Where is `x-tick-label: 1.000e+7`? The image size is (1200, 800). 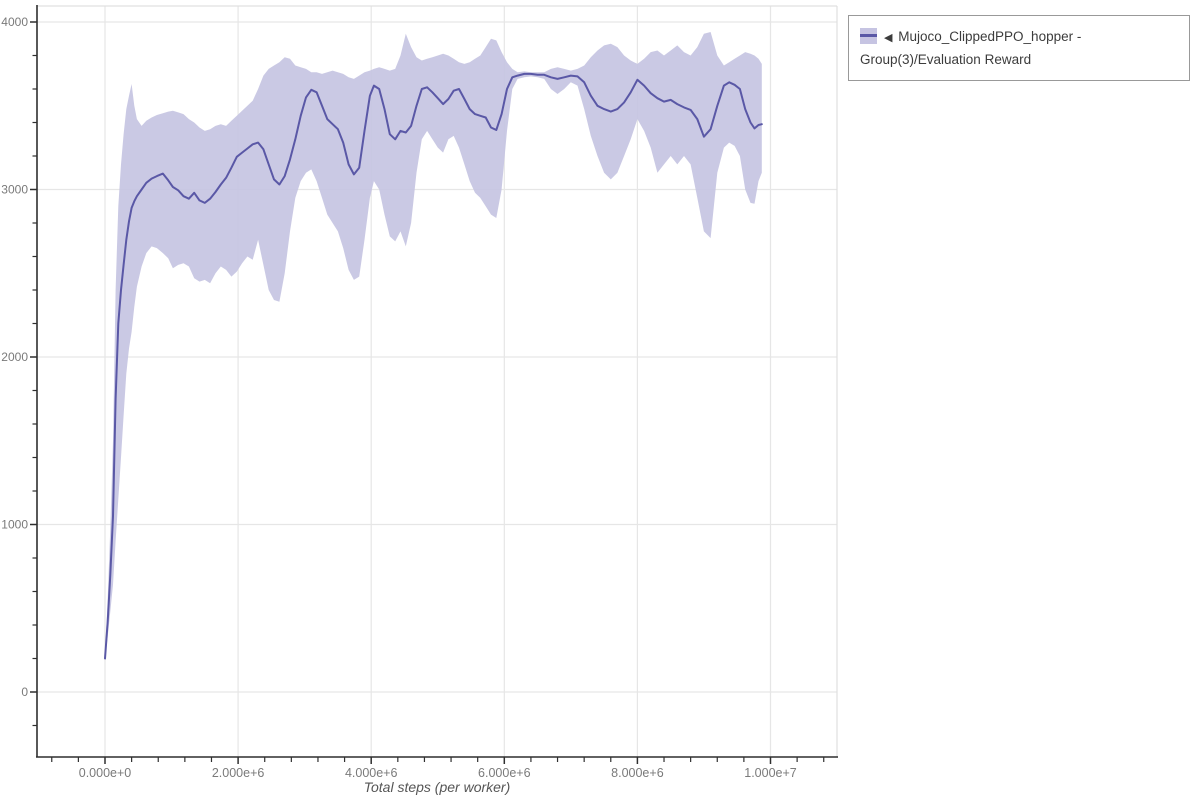
x-tick-label: 1.000e+7 is located at coordinates (770, 773).